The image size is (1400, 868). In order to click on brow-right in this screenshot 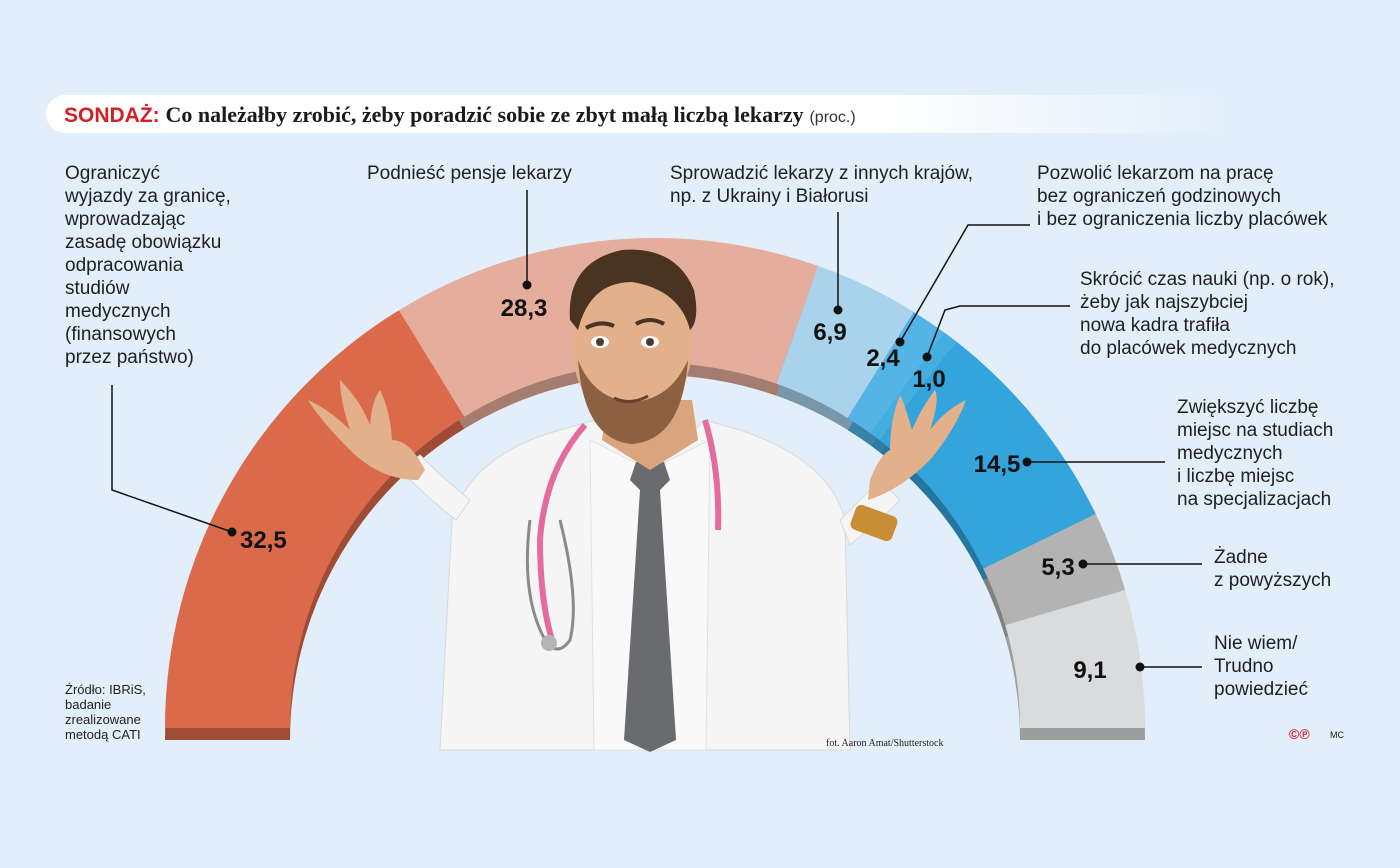, I will do `click(650, 322)`.